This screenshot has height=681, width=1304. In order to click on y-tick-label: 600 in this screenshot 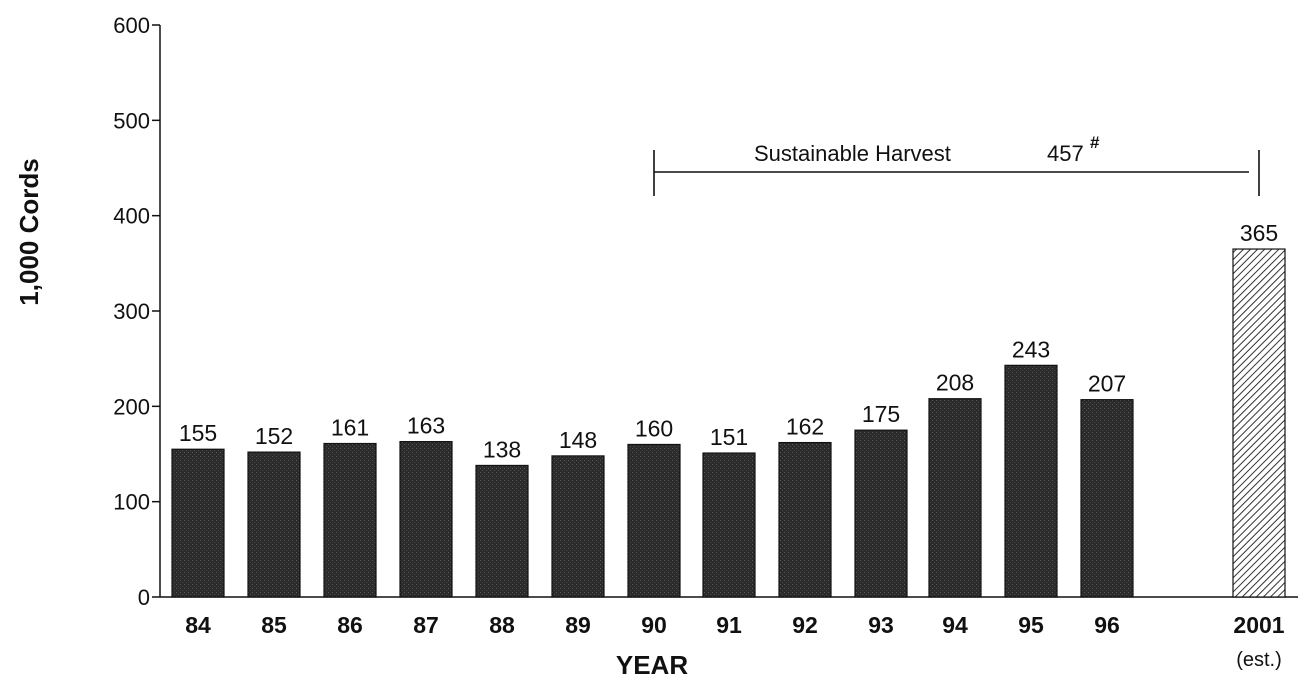, I will do `click(131, 25)`.